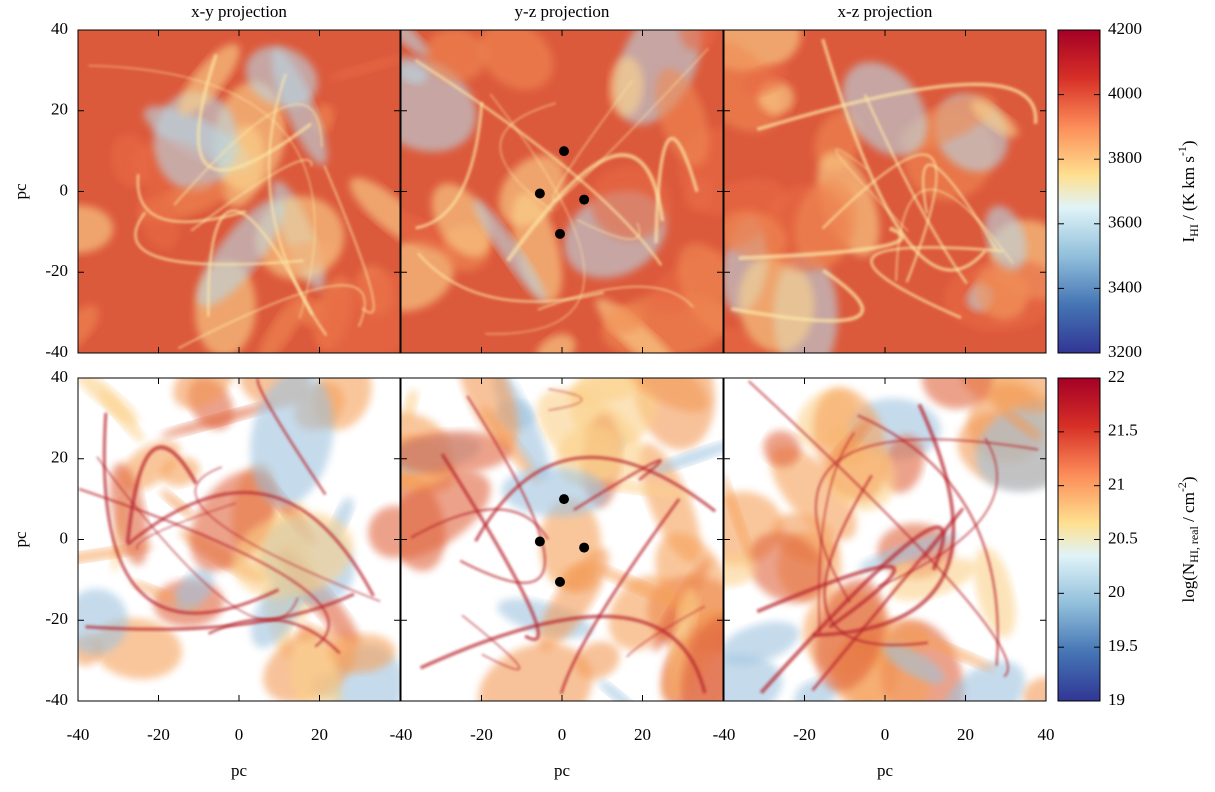 This screenshot has width=1215, height=792. Describe the element at coordinates (56, 699) in the screenshot. I see `y-tick-label: -40` at that location.